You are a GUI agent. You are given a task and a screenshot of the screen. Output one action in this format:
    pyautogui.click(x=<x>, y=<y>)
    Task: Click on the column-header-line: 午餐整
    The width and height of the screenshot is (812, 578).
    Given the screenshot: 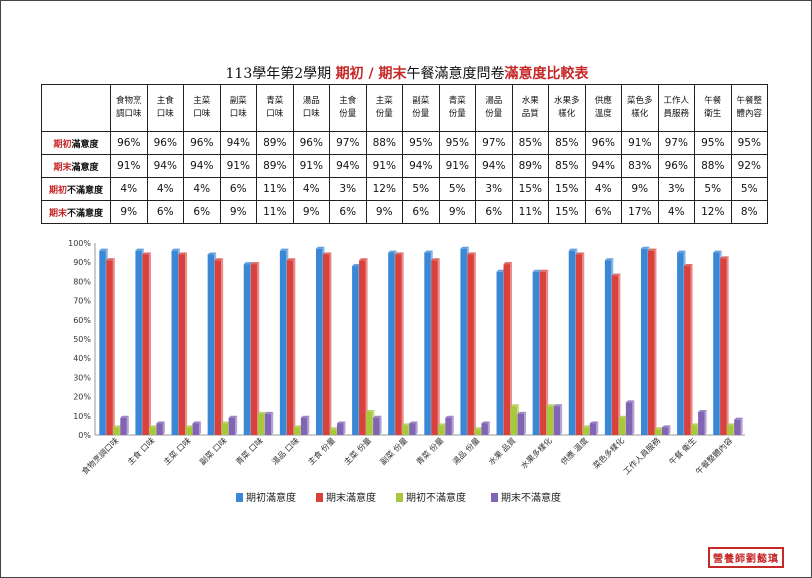 What is the action you would take?
    pyautogui.click(x=749, y=101)
    